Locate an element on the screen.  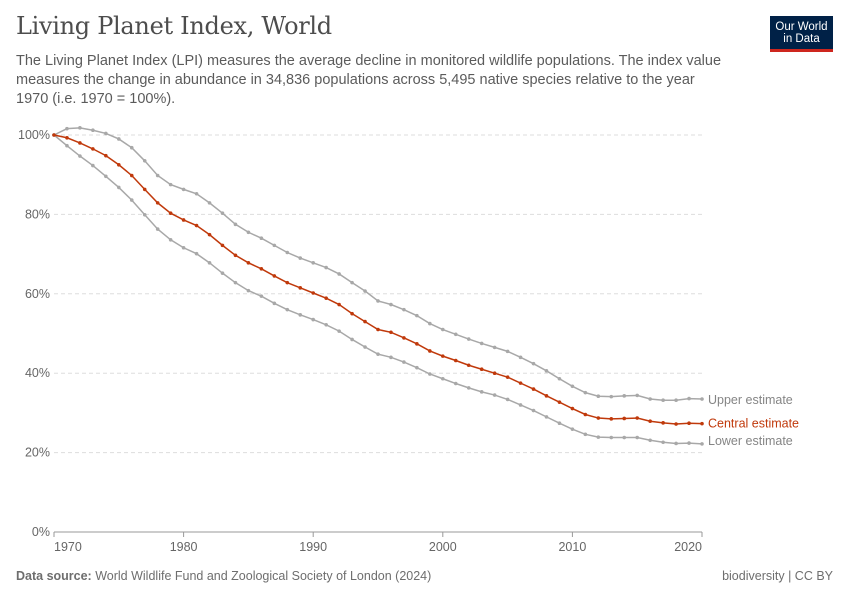
y-tick-label: 0% is located at coordinates (41, 532).